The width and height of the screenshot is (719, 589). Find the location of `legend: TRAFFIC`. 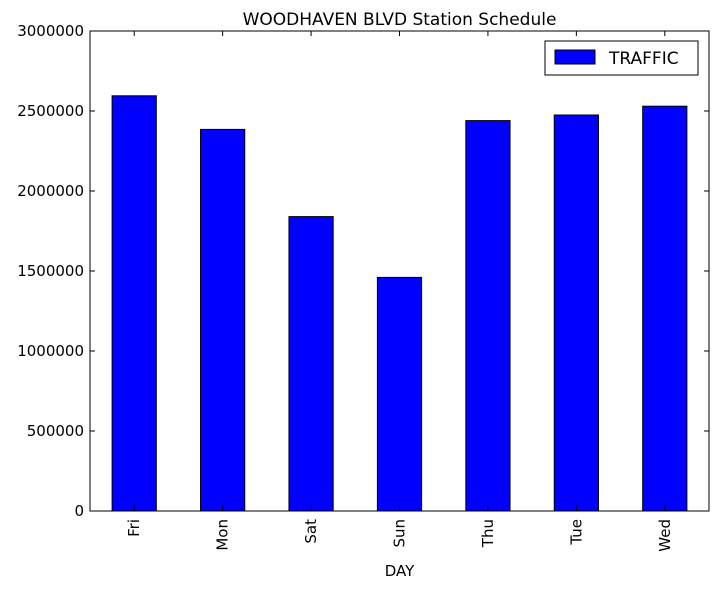

legend: TRAFFIC is located at coordinates (621, 58).